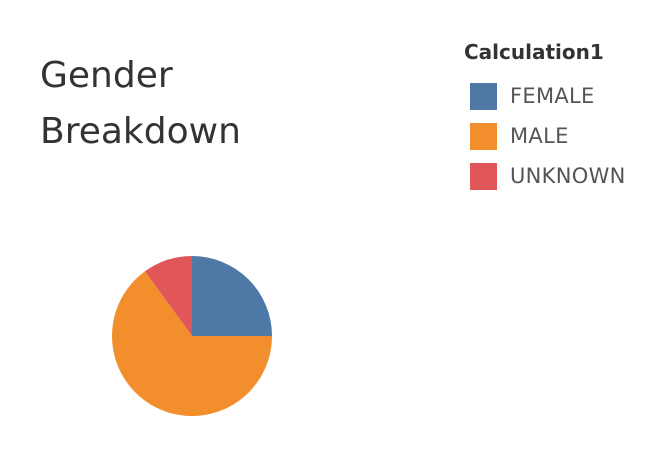 The height and width of the screenshot is (454, 666). Describe the element at coordinates (568, 176) in the screenshot. I see `legend-label-unknown: UNKNOWN` at that location.